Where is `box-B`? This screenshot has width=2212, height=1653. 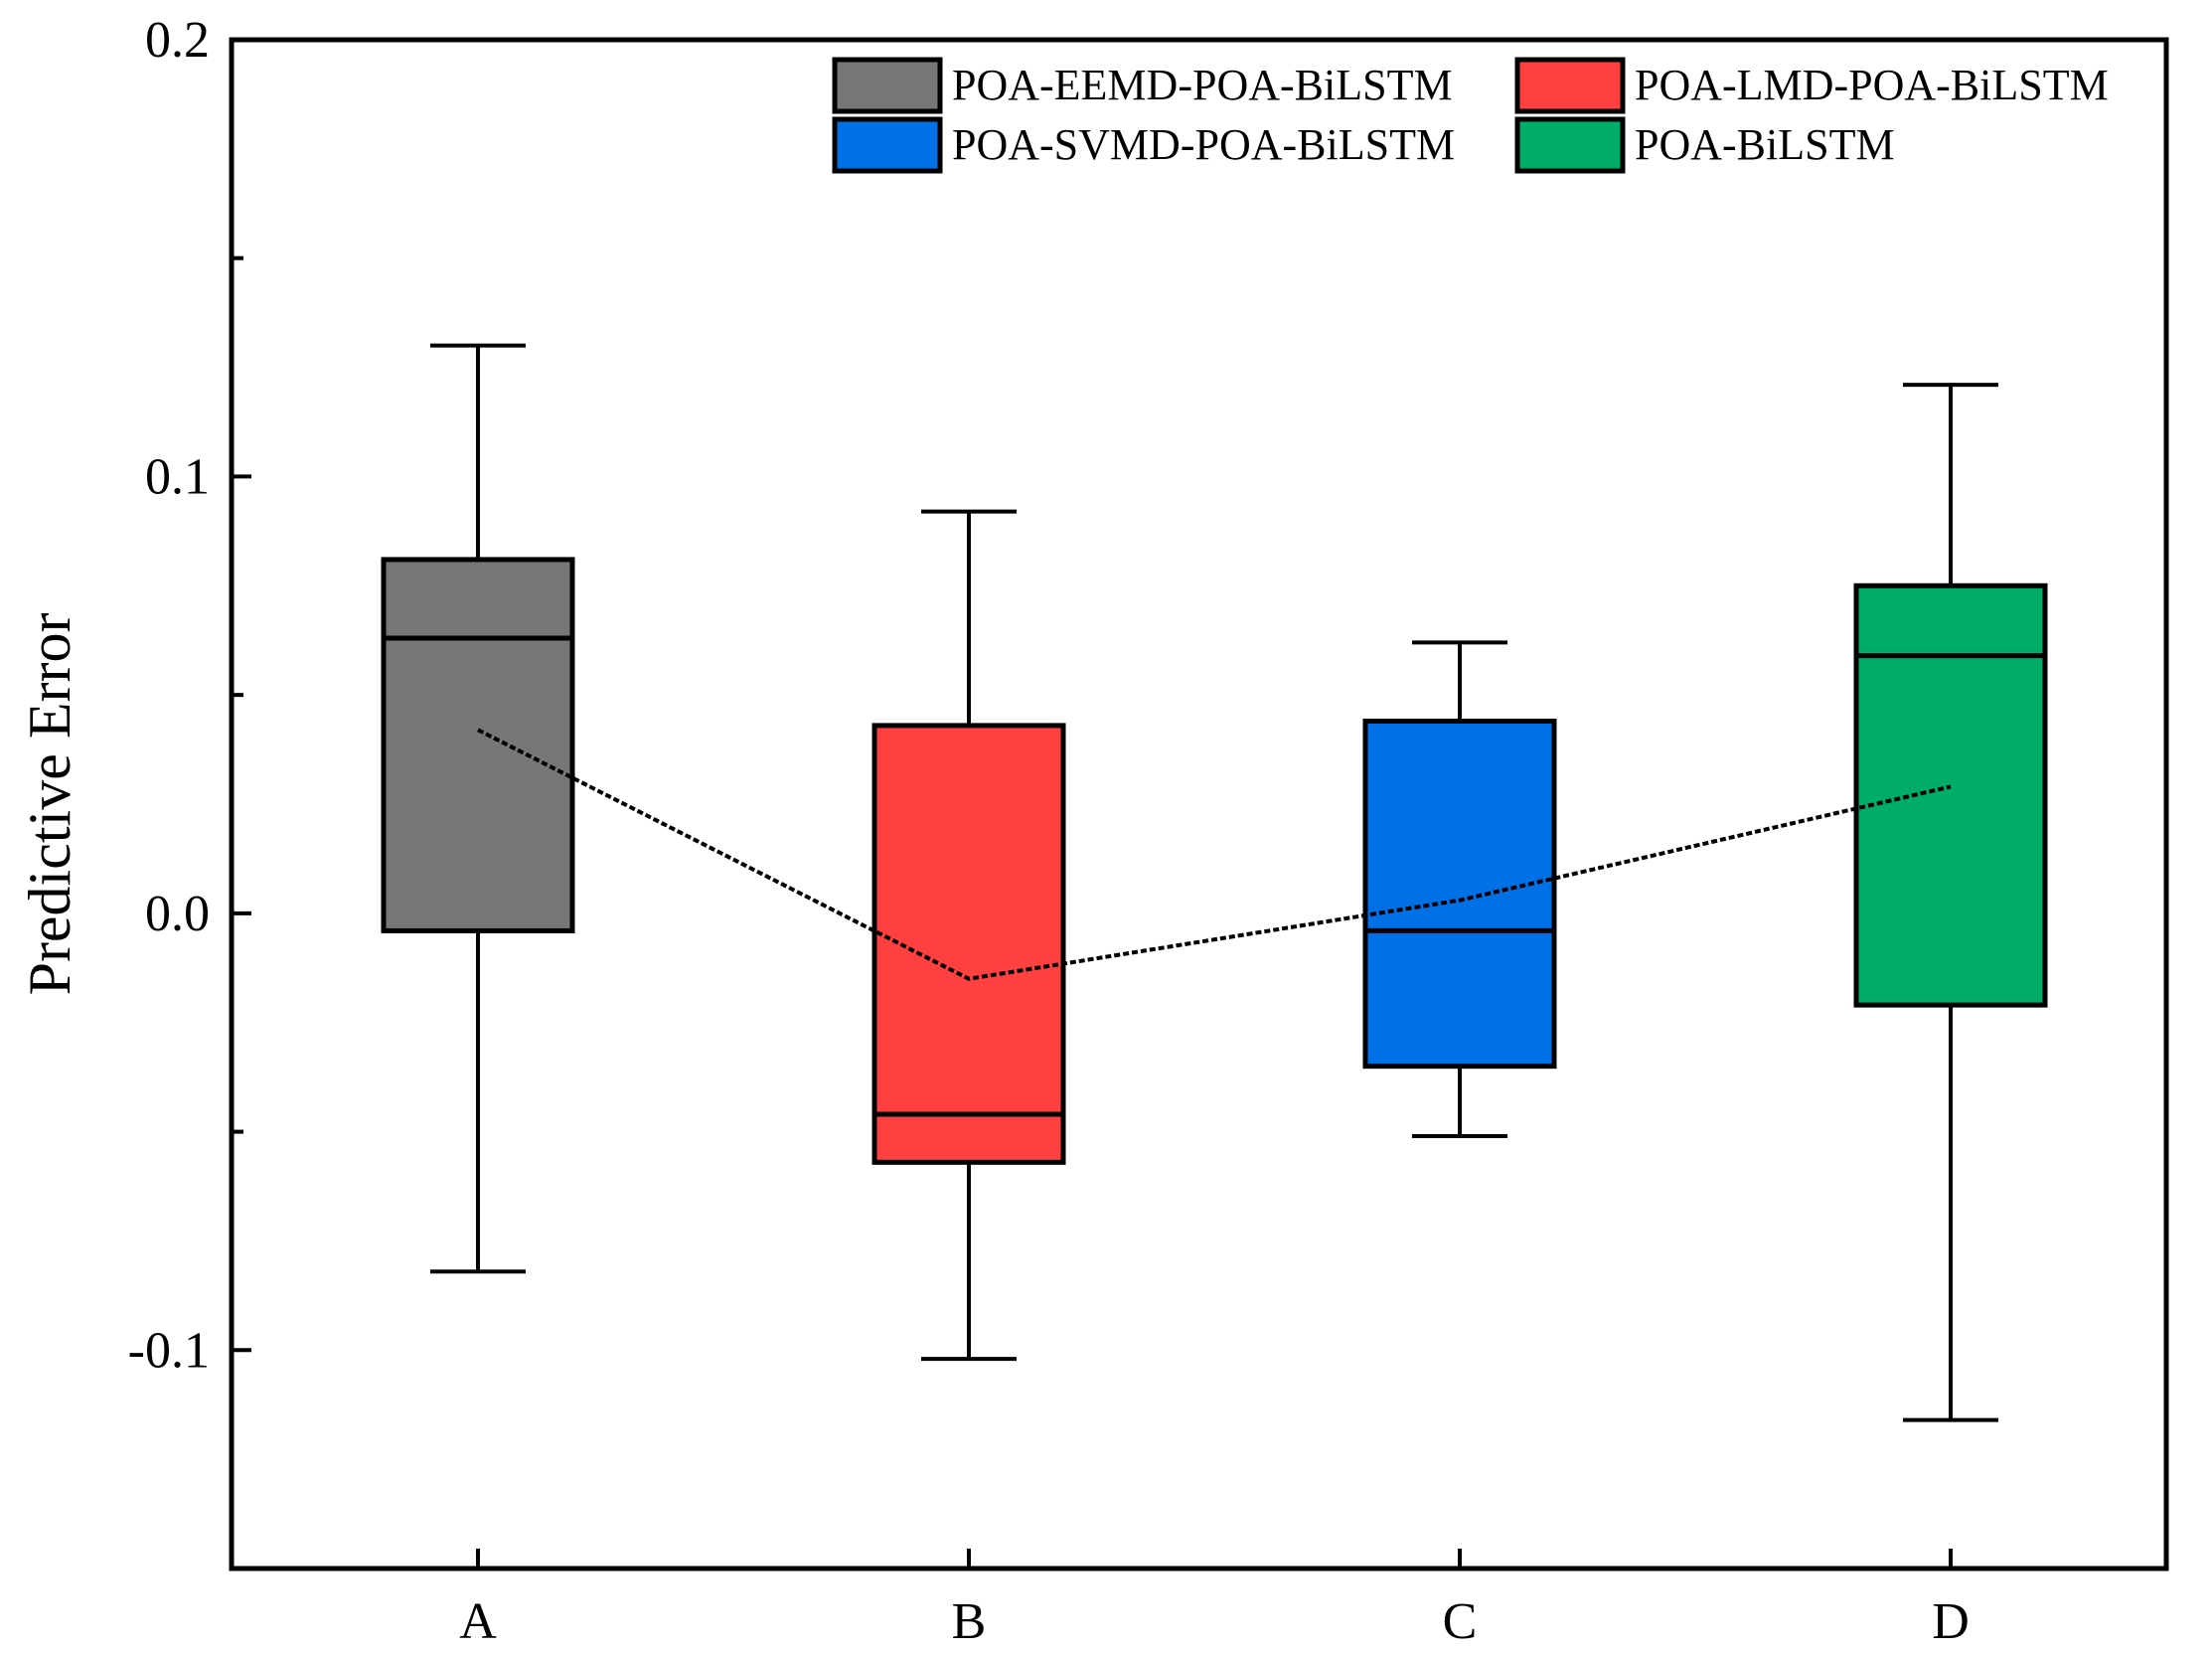 box-B is located at coordinates (968, 935).